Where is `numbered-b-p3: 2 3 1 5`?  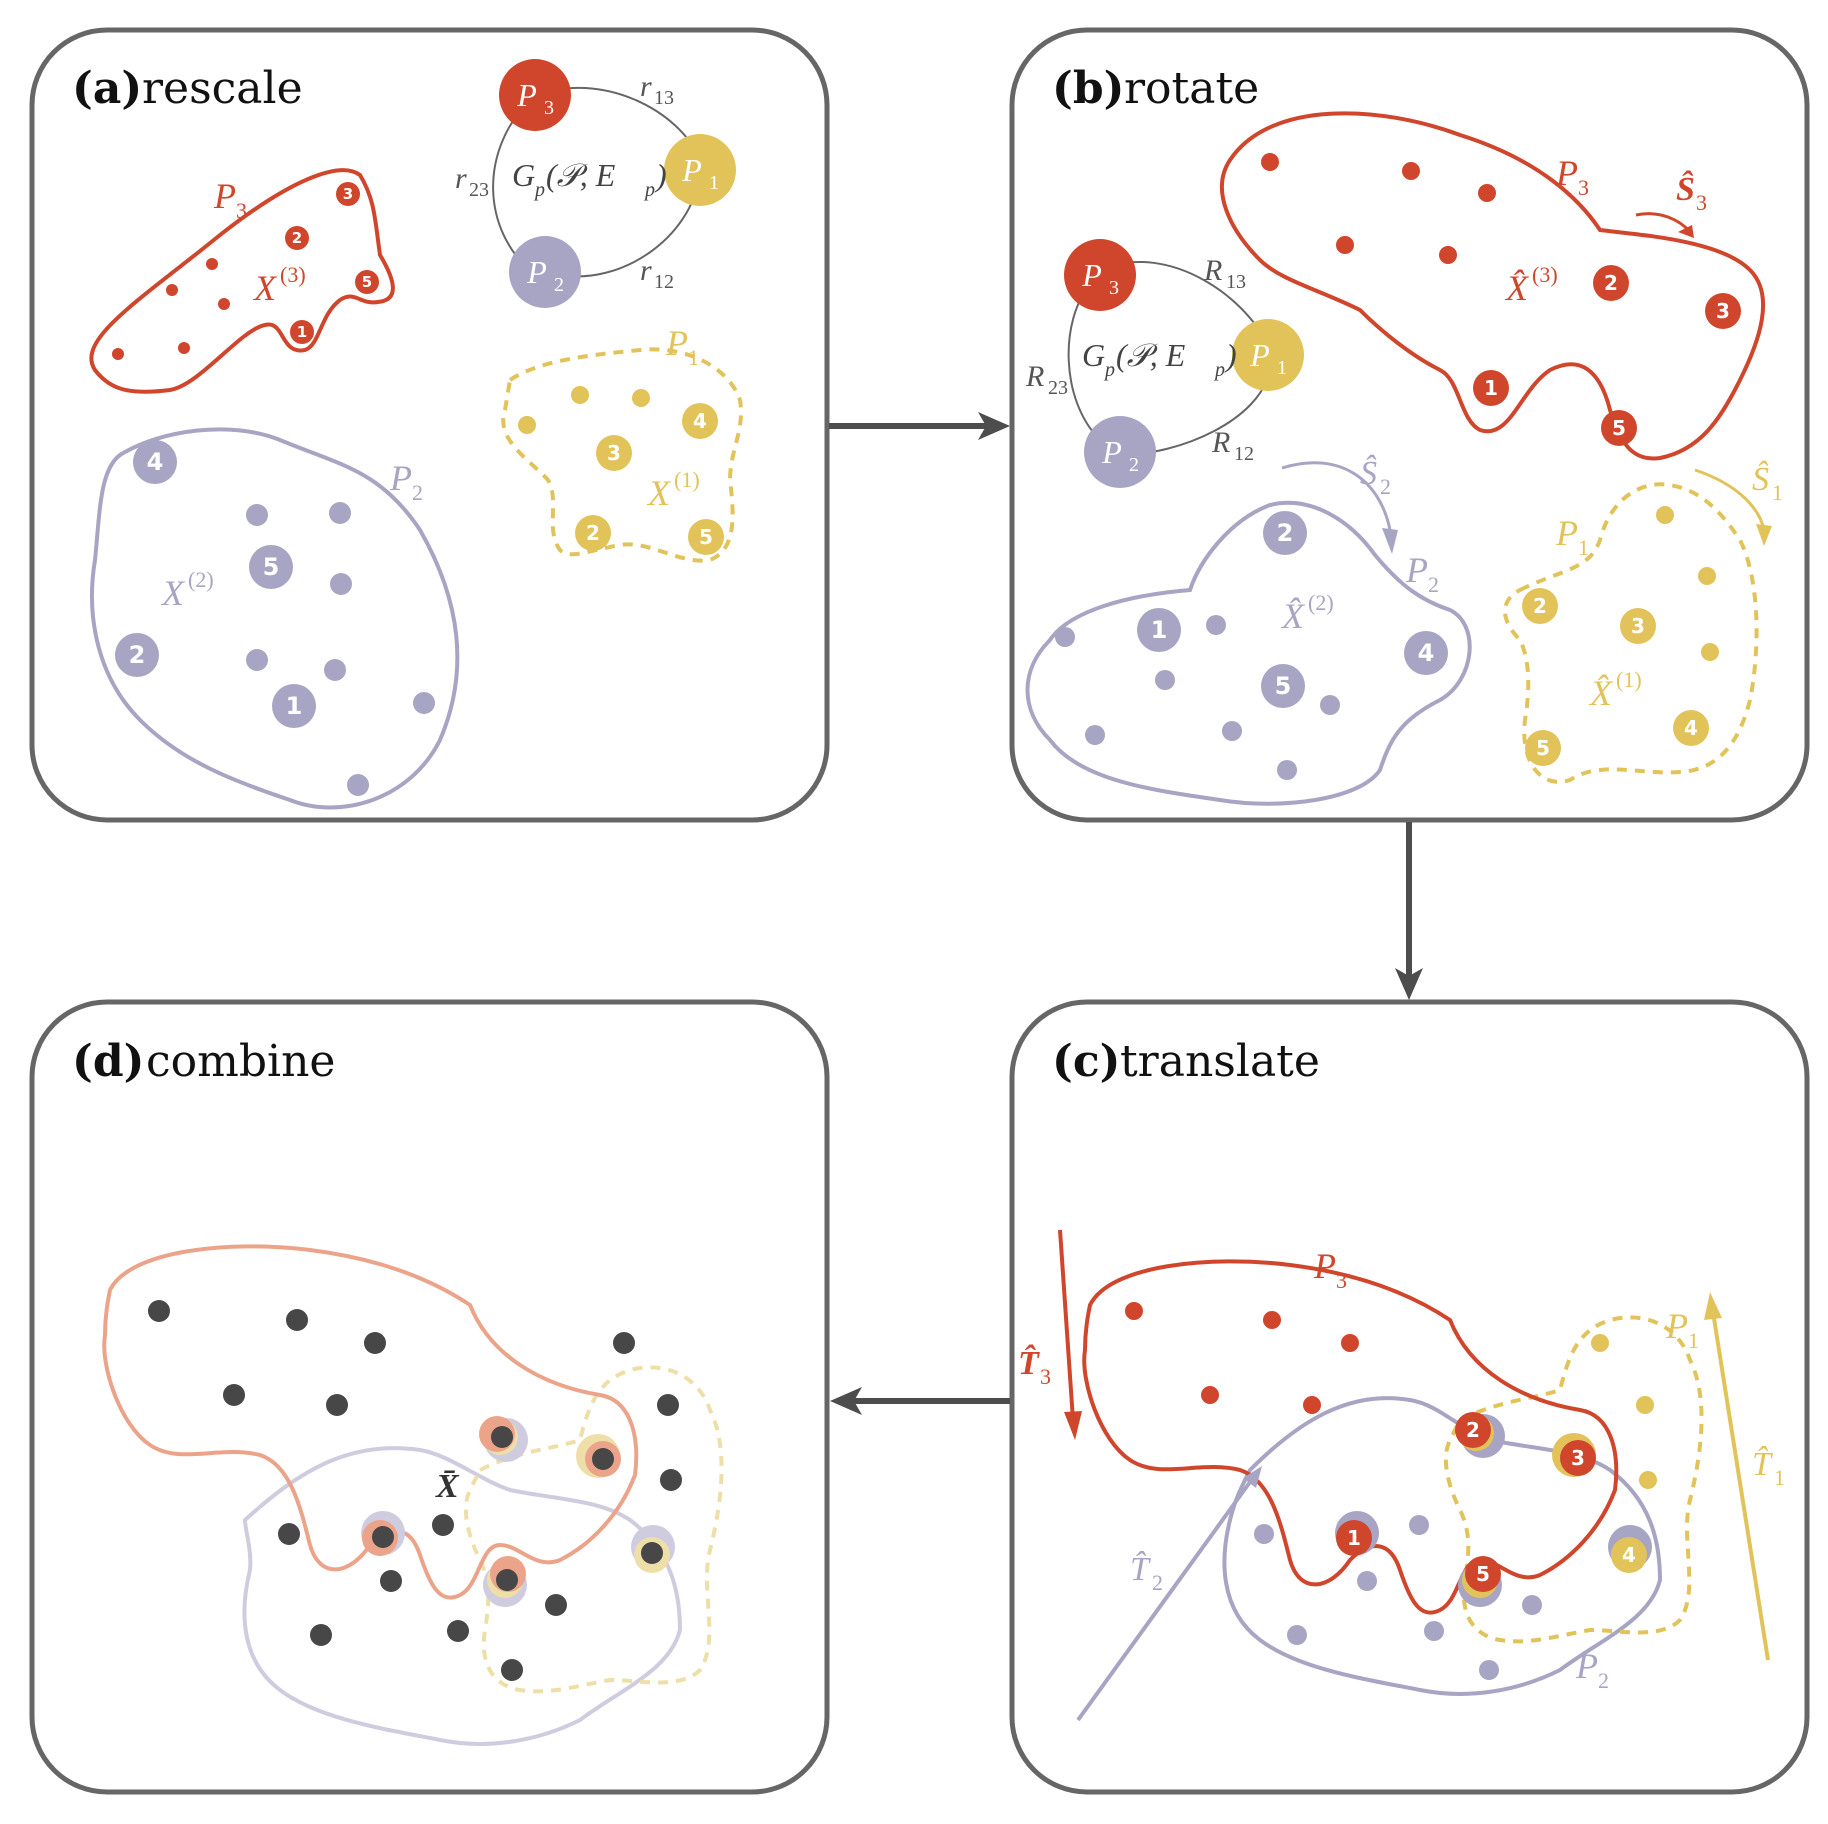
numbered-b-p3: 2 3 1 5 is located at coordinates (1607, 355).